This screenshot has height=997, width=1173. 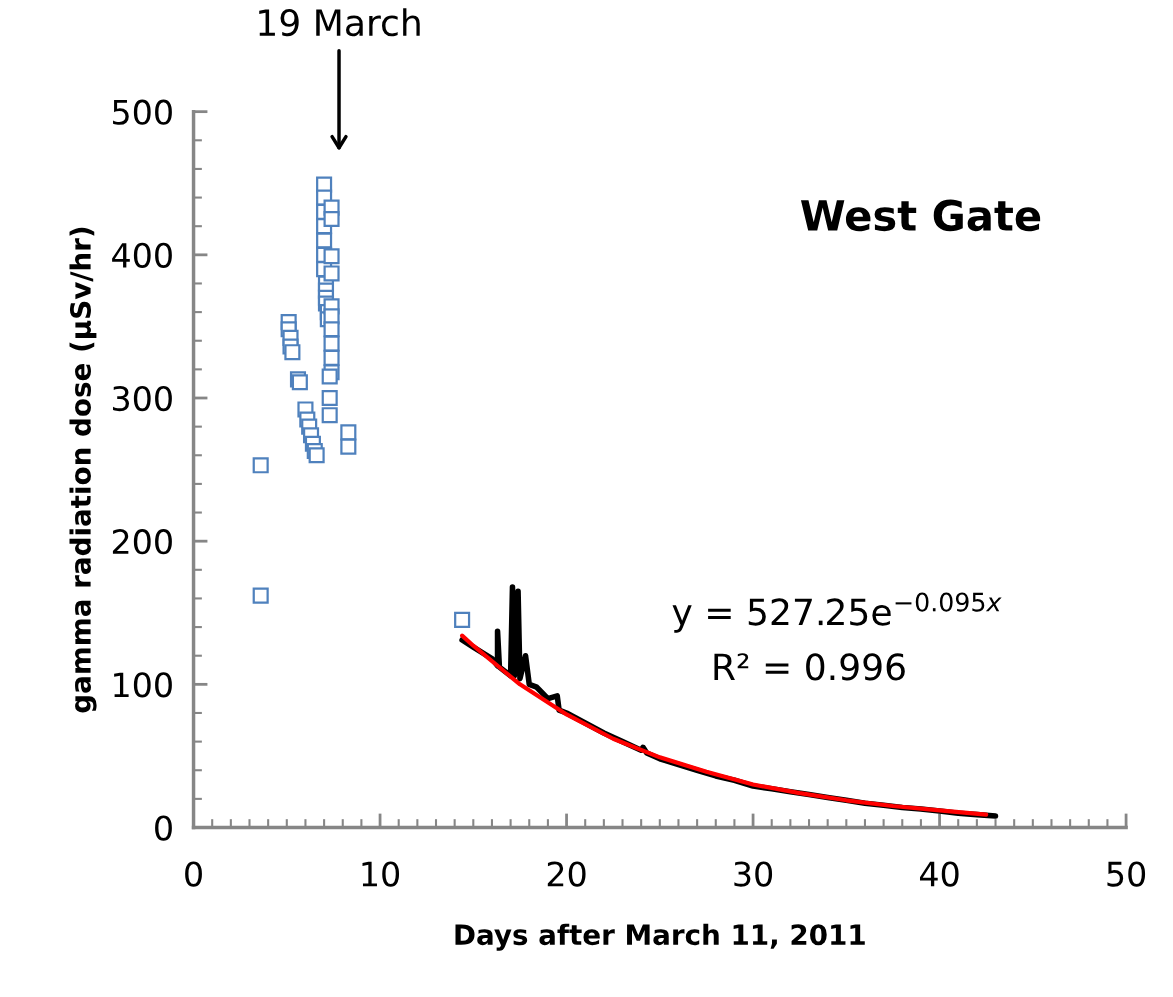 What do you see at coordinates (83, 470) in the screenshot?
I see `y-axis-title: gamma radiation dose (μSv/hr)` at bounding box center [83, 470].